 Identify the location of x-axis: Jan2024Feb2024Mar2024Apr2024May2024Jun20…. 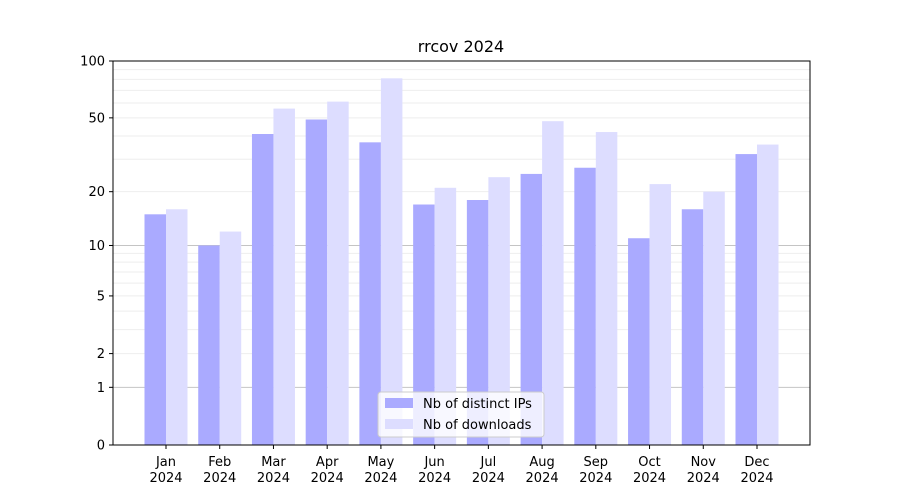
(461, 465).